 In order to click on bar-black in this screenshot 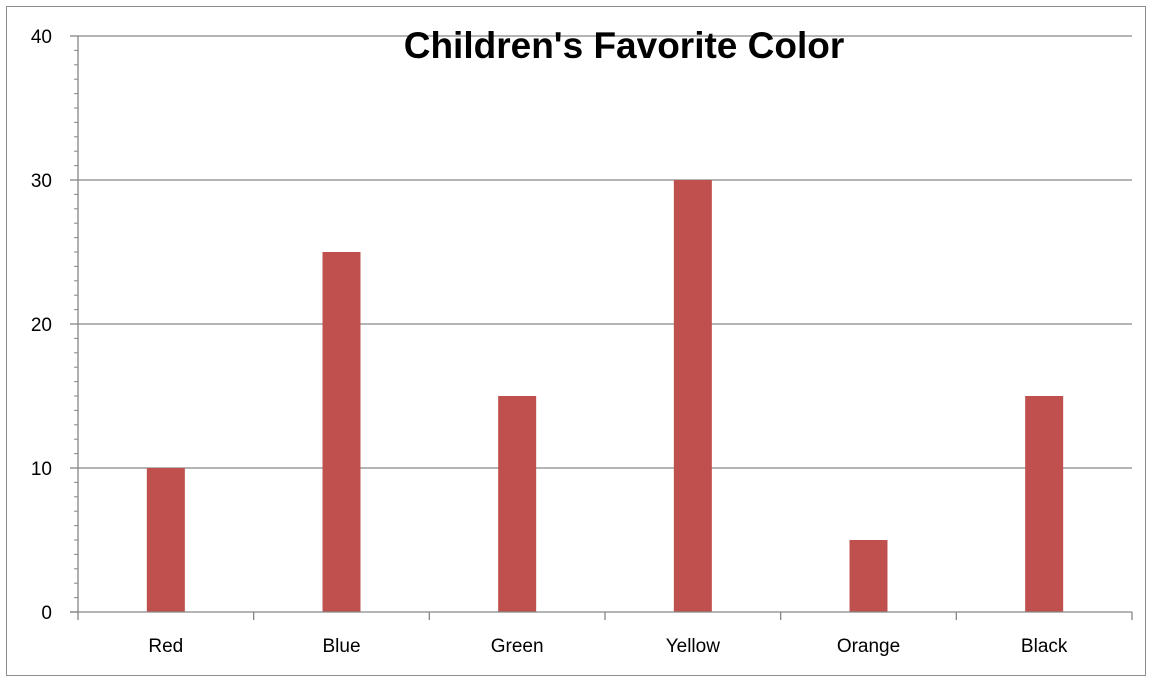, I will do `click(1044, 504)`.